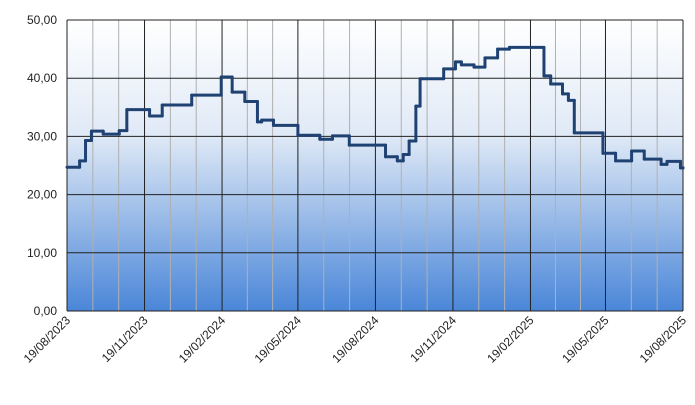 Image resolution: width=695 pixels, height=405 pixels. I want to click on y-tick-label: 50,00, so click(42, 20).